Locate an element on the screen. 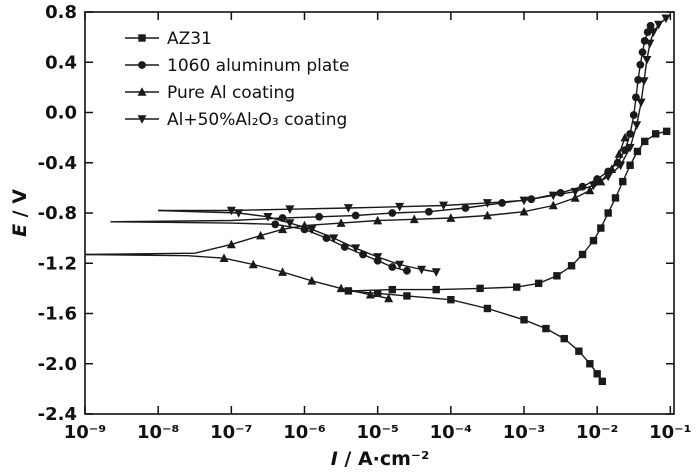 The width and height of the screenshot is (700, 476). y-tick-label: -2.0 is located at coordinates (57, 364).